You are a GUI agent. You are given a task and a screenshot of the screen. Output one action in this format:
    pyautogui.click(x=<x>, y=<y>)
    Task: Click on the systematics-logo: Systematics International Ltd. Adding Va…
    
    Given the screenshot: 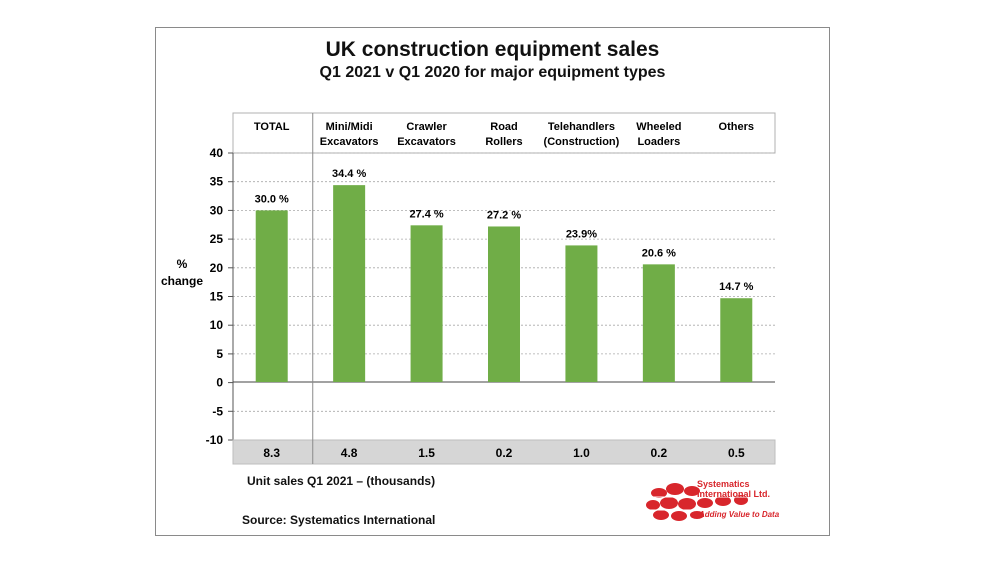 What is the action you would take?
    pyautogui.click(x=720, y=501)
    